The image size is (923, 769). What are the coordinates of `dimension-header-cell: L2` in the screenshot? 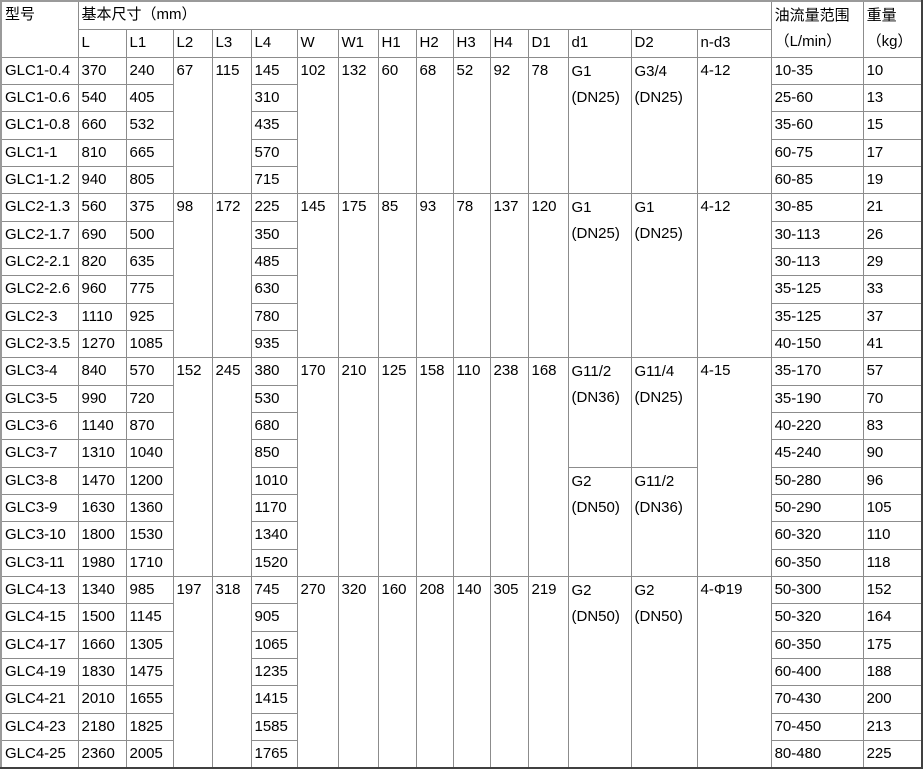 It's located at (192, 43).